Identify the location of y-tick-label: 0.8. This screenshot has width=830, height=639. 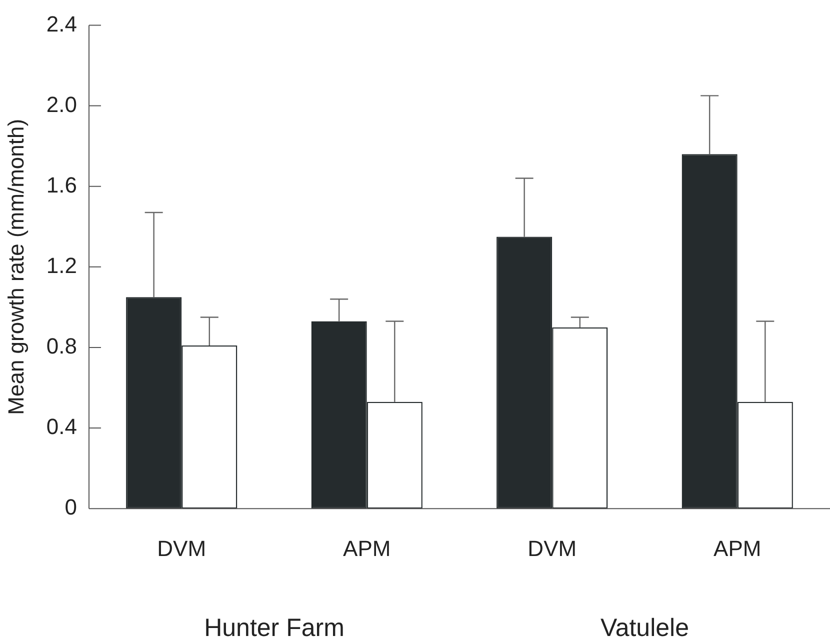
(61, 346).